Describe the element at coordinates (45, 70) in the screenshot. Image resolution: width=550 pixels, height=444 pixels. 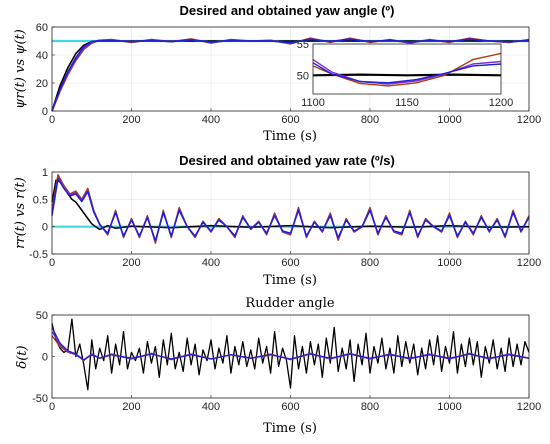
I see `y-ticks: 0 20 40 60` at that location.